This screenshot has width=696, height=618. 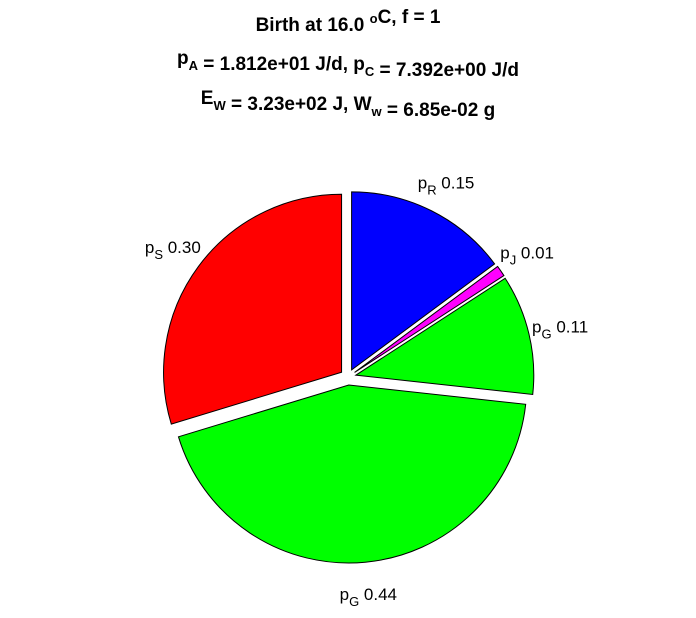 I want to click on chart-title-line-1: Birth at 16.0 oC, f = 1, so click(x=348, y=21).